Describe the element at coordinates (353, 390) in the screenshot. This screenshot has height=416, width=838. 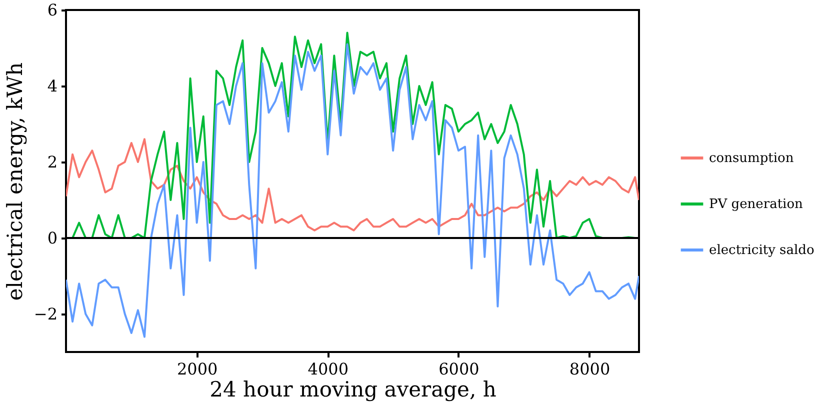
I see `x-axis-title: 24 hour moving average, h` at that location.